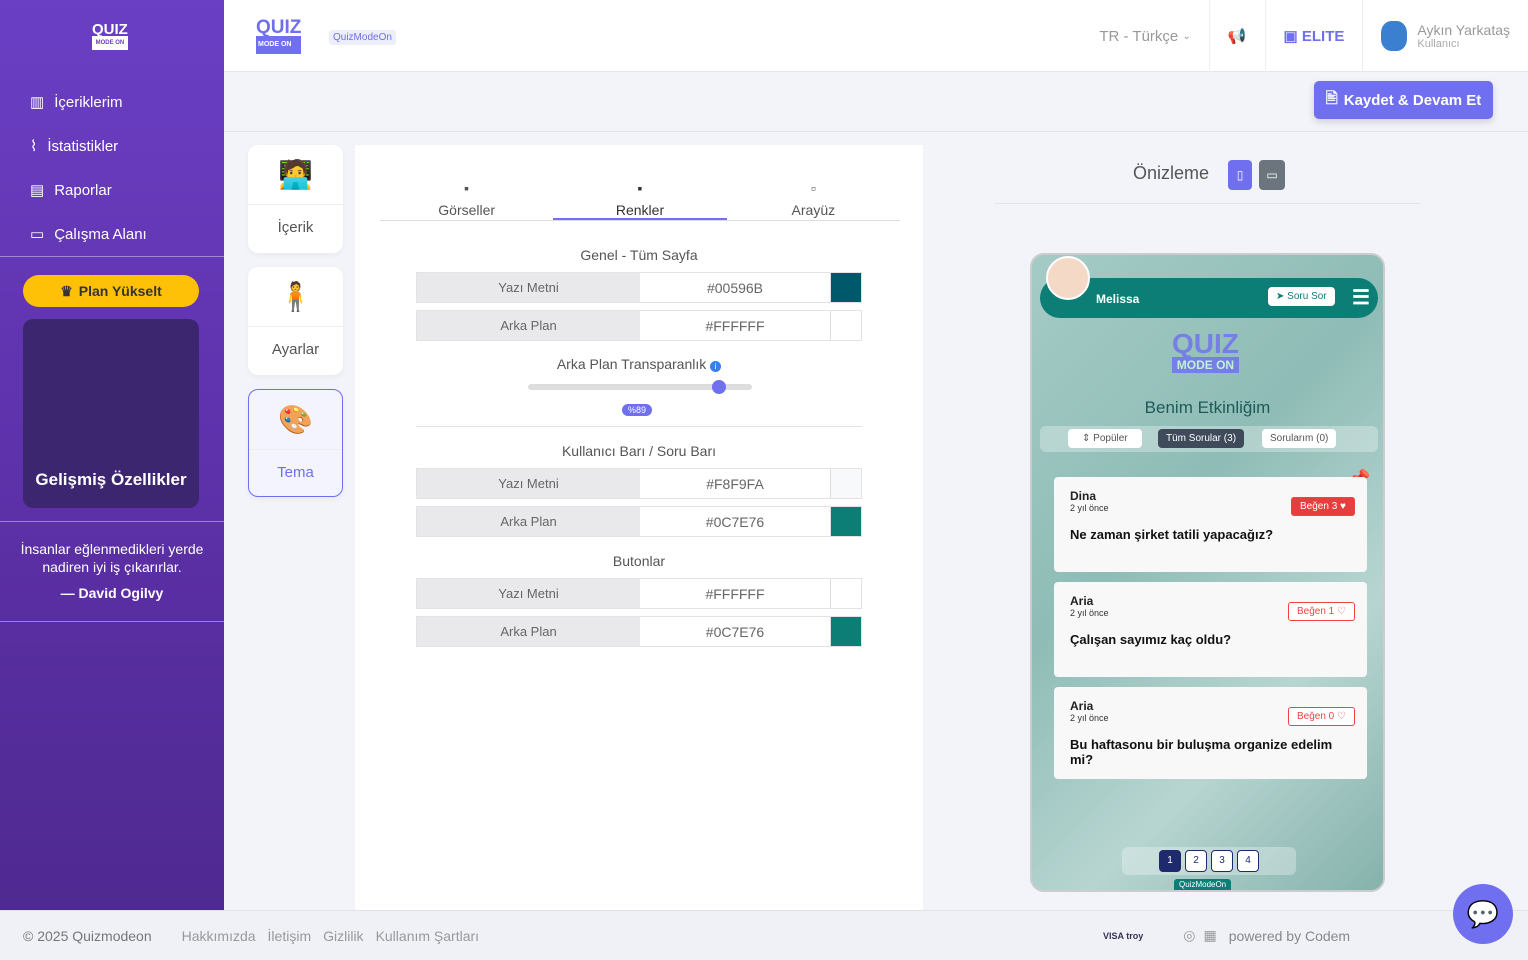 Image resolution: width=1528 pixels, height=960 pixels. Describe the element at coordinates (1236, 36) in the screenshot. I see `megaphone-icon: 📢` at that location.